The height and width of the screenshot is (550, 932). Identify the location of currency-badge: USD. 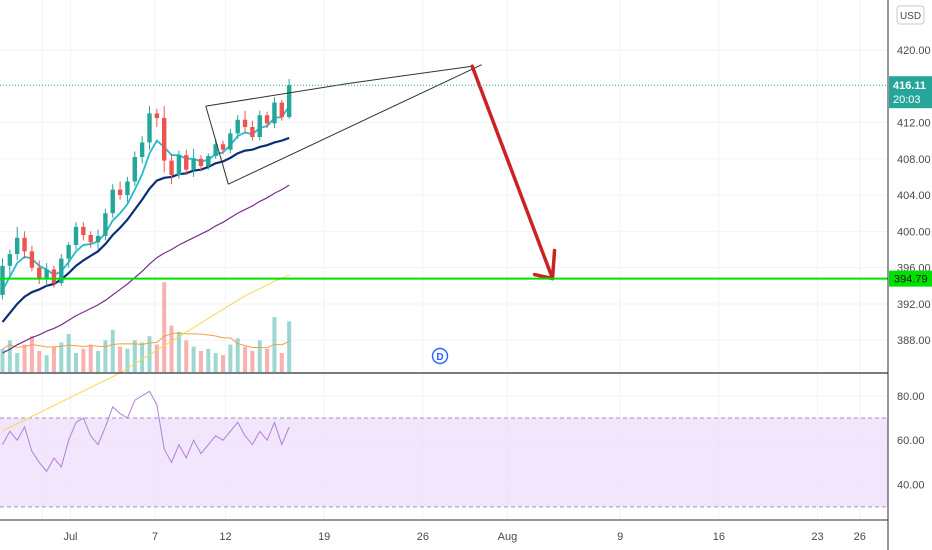
(910, 15).